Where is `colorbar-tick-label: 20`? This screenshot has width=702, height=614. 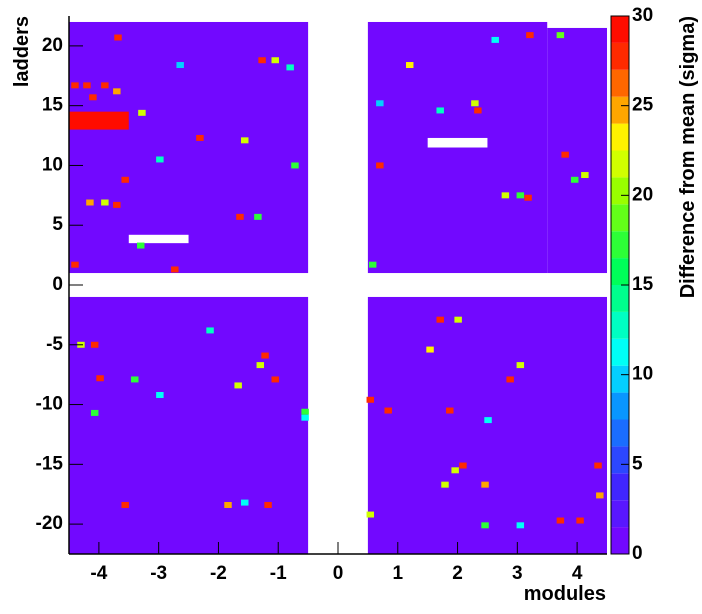 colorbar-tick-label: 20 is located at coordinates (642, 194).